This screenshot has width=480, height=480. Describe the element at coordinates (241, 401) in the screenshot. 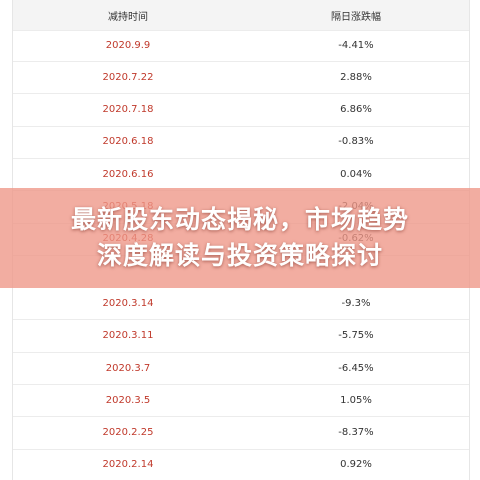

I see `table-row: 2020.3.5 1.05%` at that location.